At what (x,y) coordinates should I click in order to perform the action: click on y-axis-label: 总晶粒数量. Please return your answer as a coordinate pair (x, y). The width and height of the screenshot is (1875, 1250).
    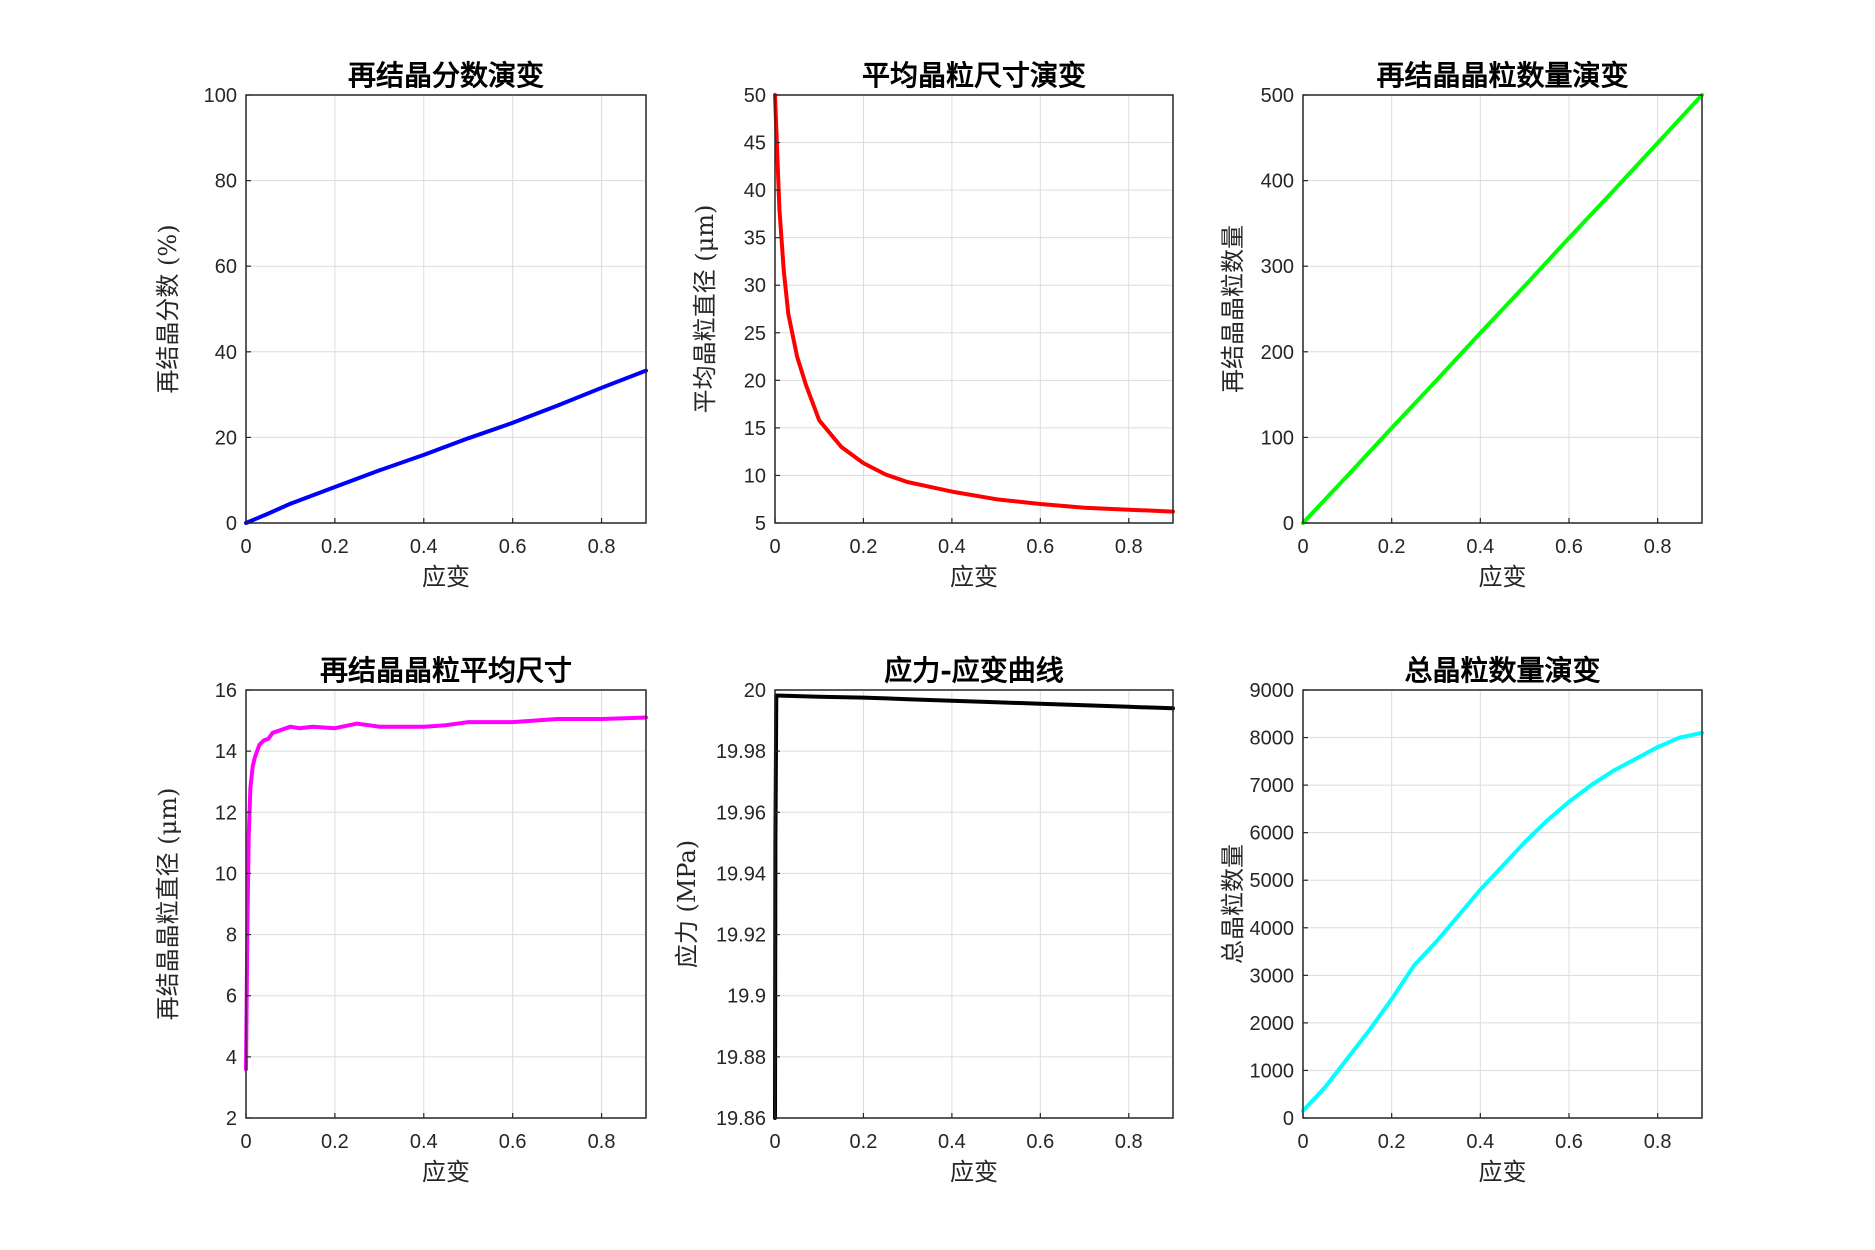
    Looking at the image, I should click on (1233, 904).